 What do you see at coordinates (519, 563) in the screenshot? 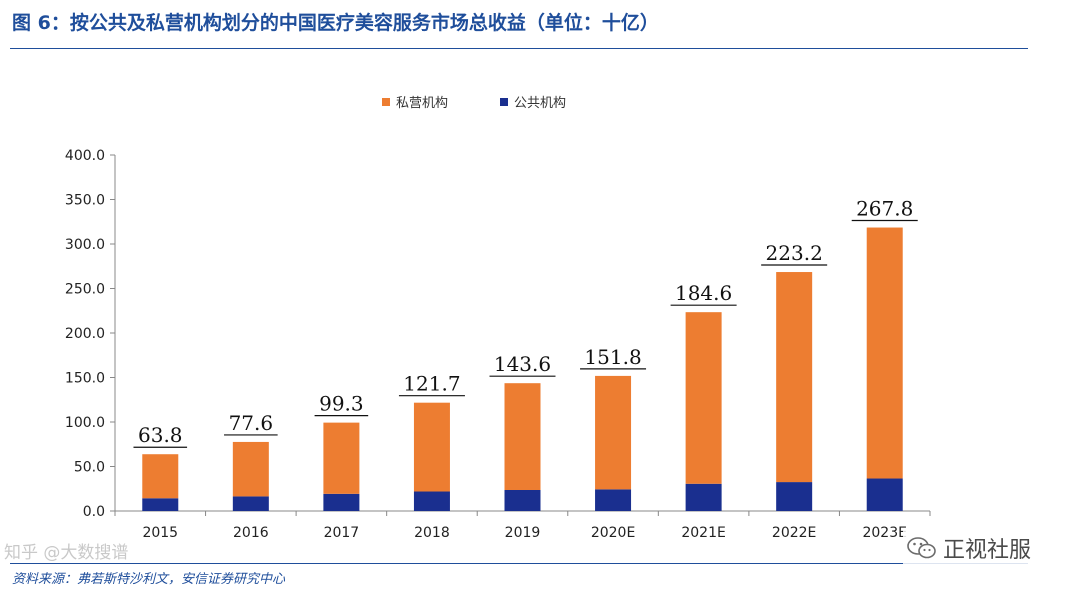
I see `footer-divider` at bounding box center [519, 563].